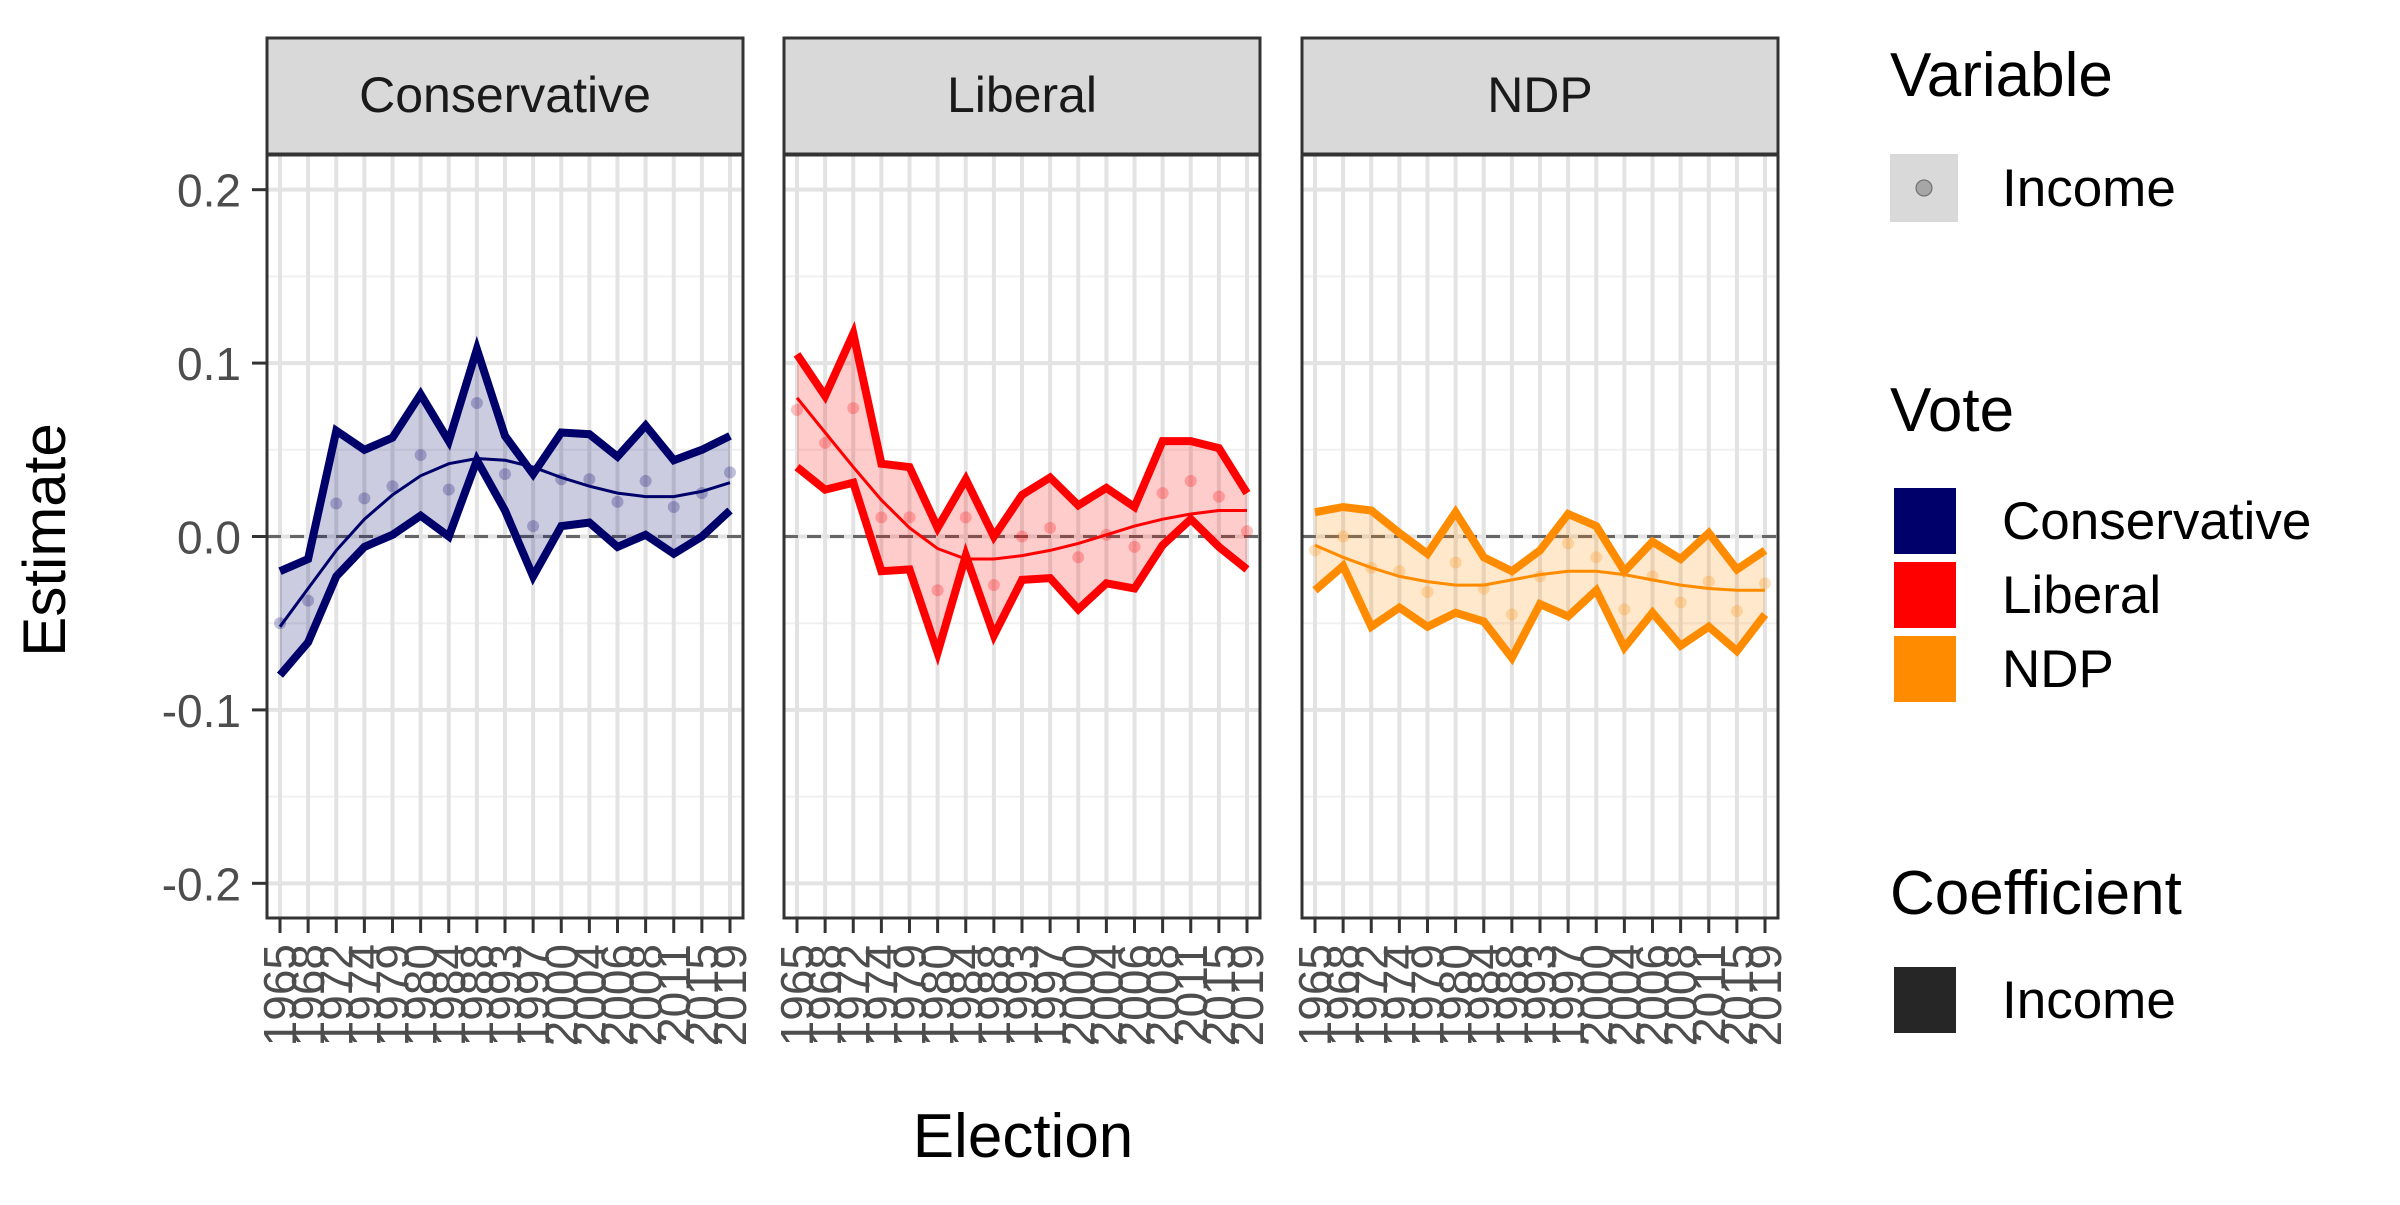 The height and width of the screenshot is (1205, 2400). I want to click on legend-item-label: NDP, so click(2058, 669).